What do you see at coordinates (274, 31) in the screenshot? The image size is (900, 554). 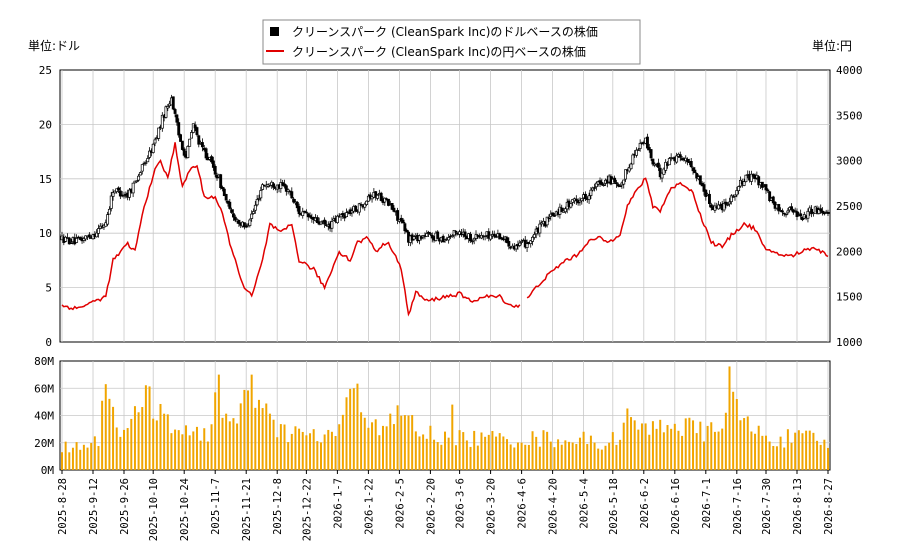 I see `legend-usd-swatch` at bounding box center [274, 31].